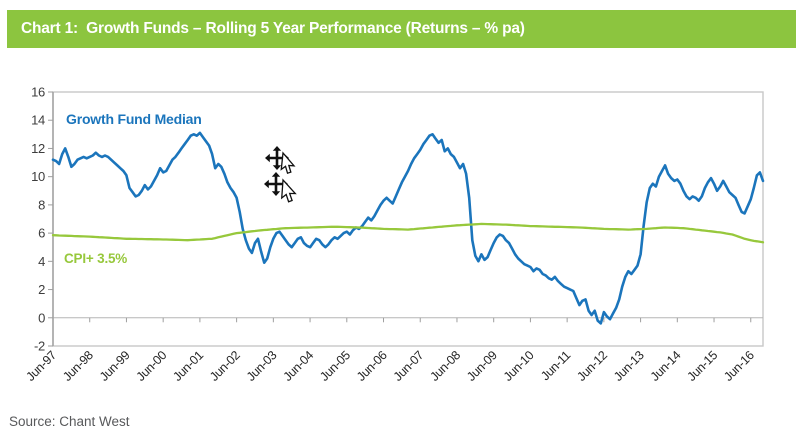 This screenshot has height=446, width=805. Describe the element at coordinates (41, 233) in the screenshot. I see `svg-text: 6` at that location.